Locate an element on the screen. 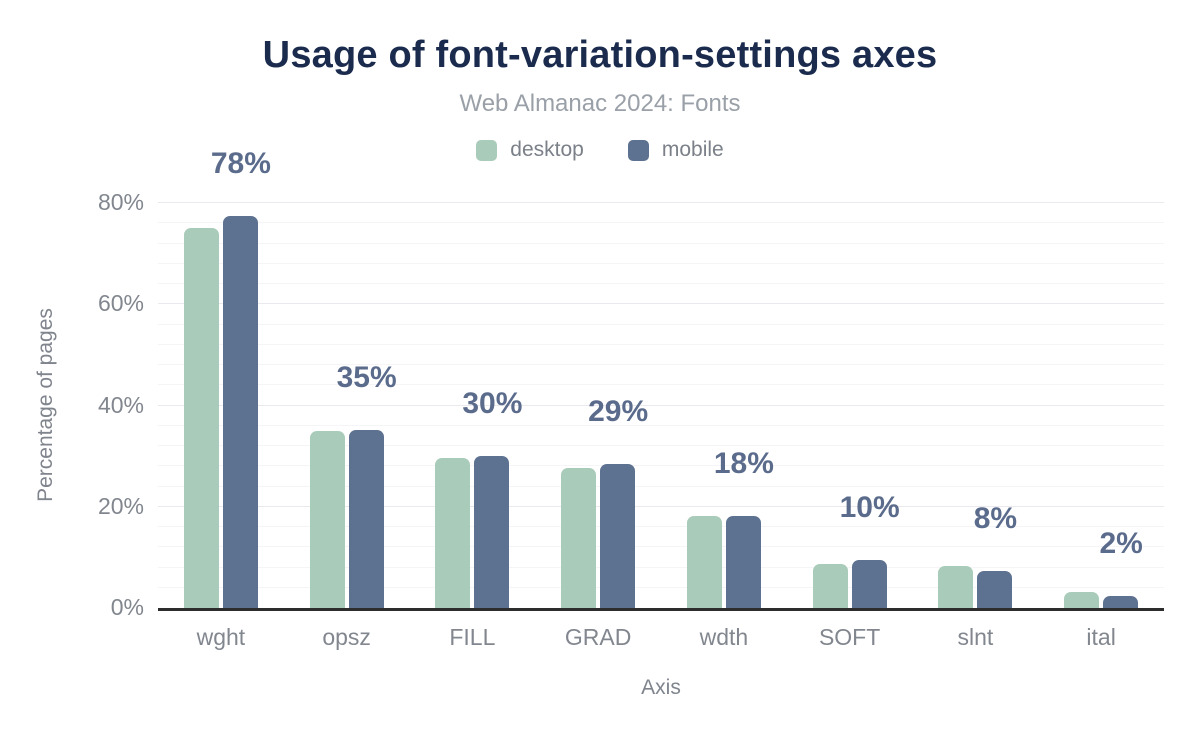 The image size is (1200, 742). bar-value-label: 29% is located at coordinates (618, 411).